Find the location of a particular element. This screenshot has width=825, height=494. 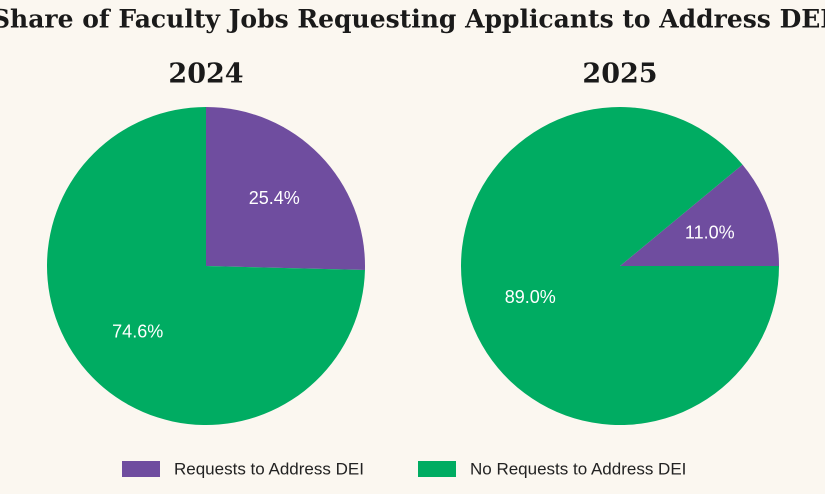

data-label: 11.0% is located at coordinates (710, 232).